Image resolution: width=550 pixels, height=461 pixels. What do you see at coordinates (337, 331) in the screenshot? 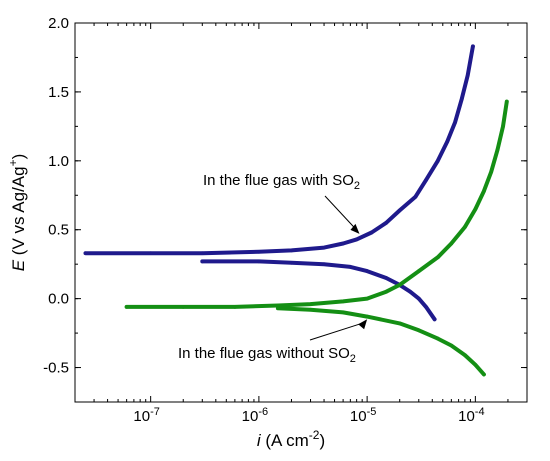
I see `annotation-arrow-without-so2` at bounding box center [337, 331].